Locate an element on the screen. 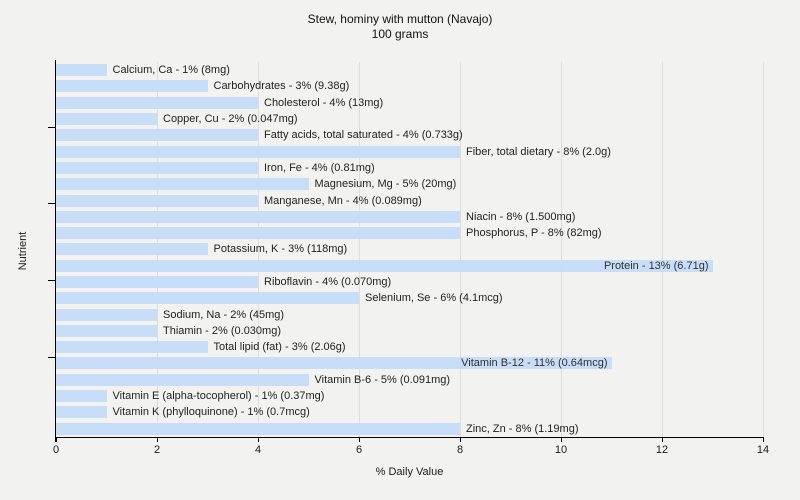  bar-row: Carbohydrates - 3% (9.38g) is located at coordinates (409, 86).